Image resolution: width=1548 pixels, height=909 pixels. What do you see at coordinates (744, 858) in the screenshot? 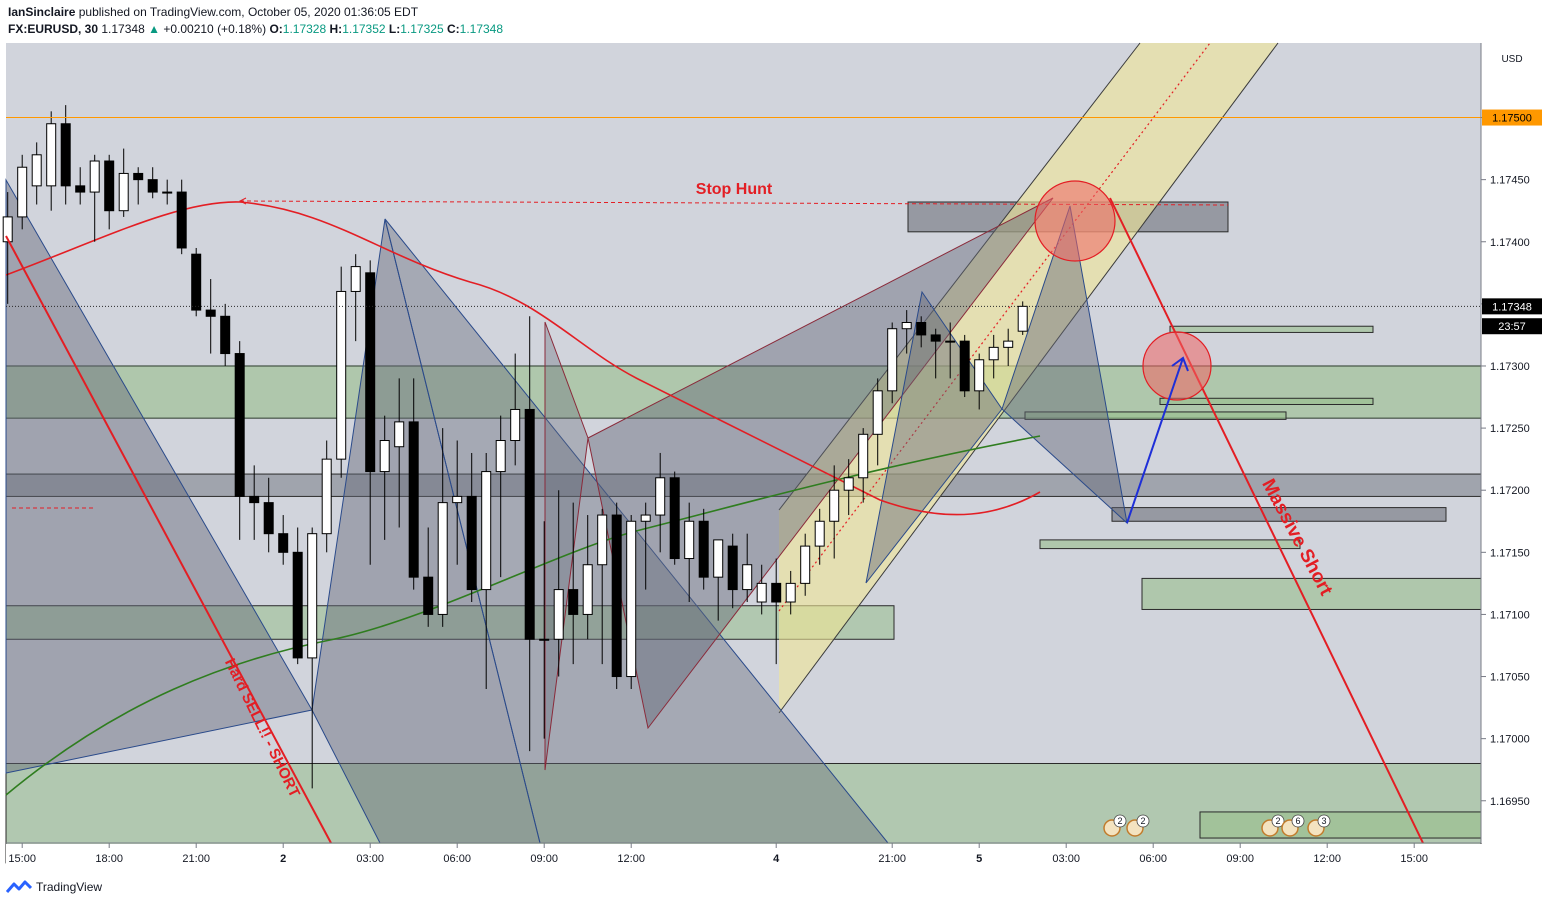
I see `time-axis` at bounding box center [744, 858].